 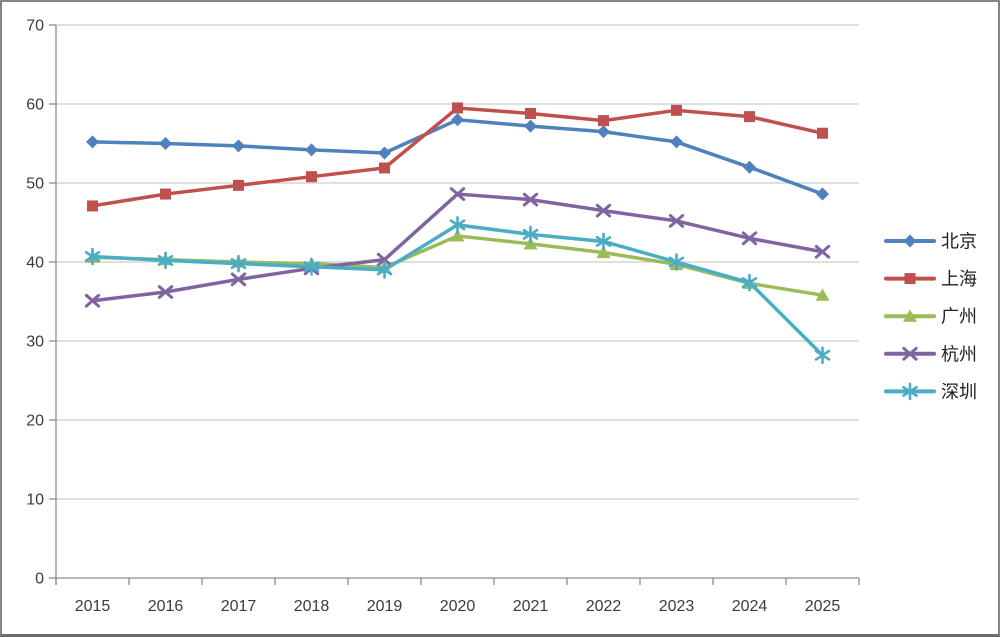 What do you see at coordinates (959, 392) in the screenshot?
I see `legend-label-shenzhen: 深圳` at bounding box center [959, 392].